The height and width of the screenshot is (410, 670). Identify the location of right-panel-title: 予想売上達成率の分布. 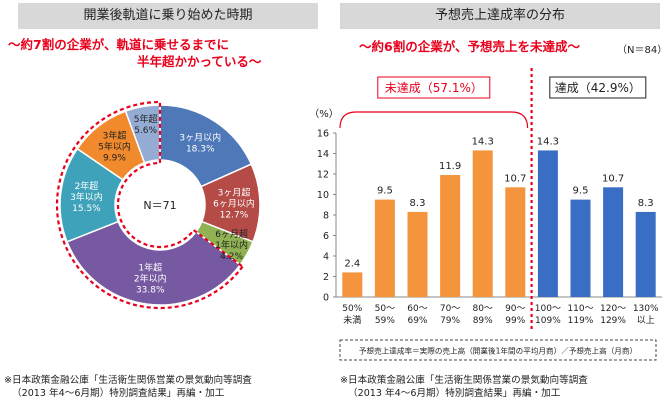
(500, 16).